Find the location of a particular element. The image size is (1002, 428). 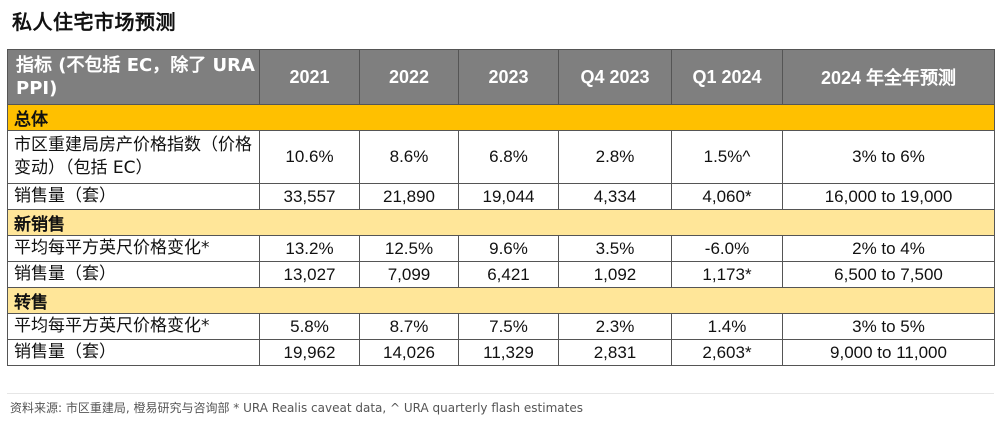

table-cell: 9.6% is located at coordinates (508, 248).